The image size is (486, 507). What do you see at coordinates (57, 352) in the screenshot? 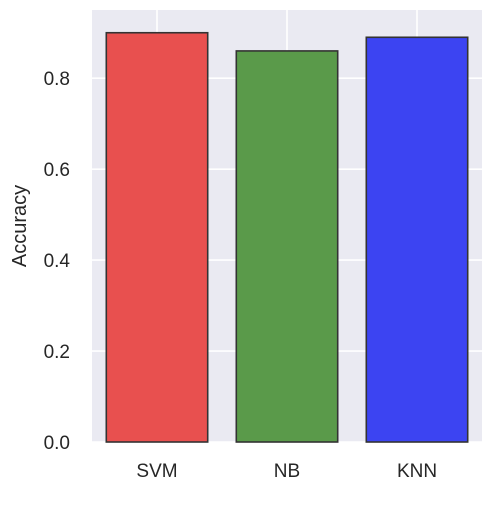
I see `y-tick-label: 0.2` at bounding box center [57, 352].